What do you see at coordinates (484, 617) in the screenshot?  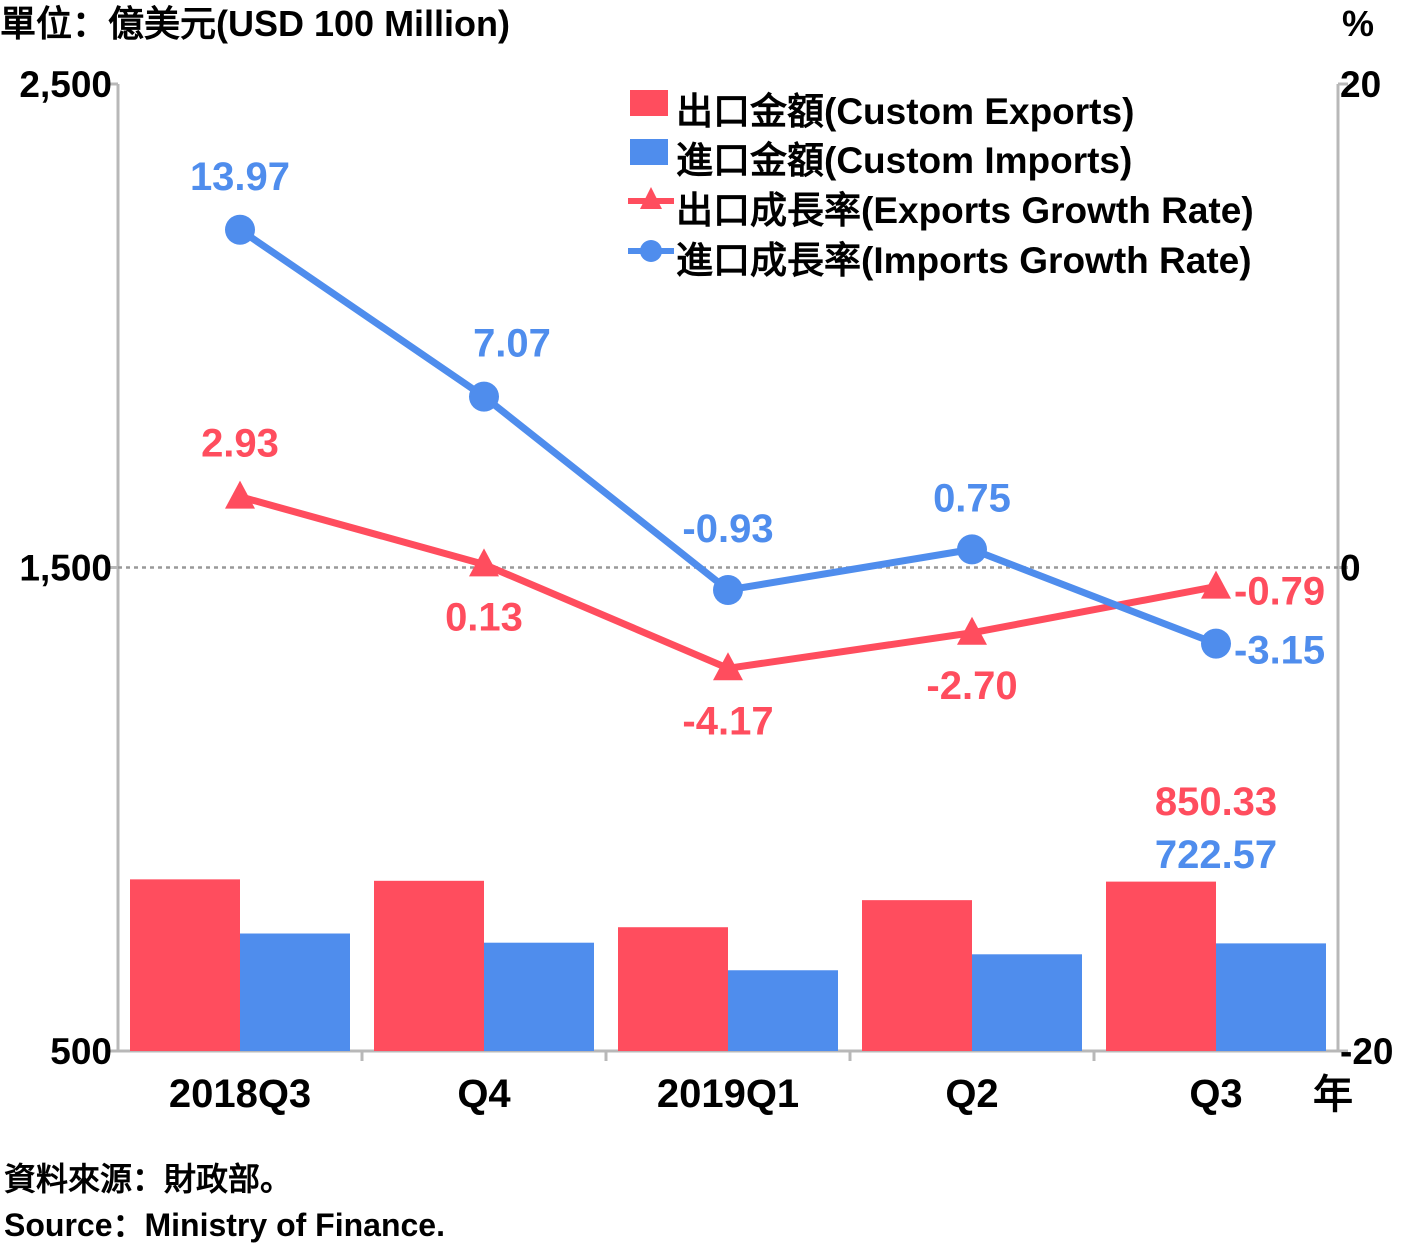 I see `exports-growth-label: 0.13` at bounding box center [484, 617].